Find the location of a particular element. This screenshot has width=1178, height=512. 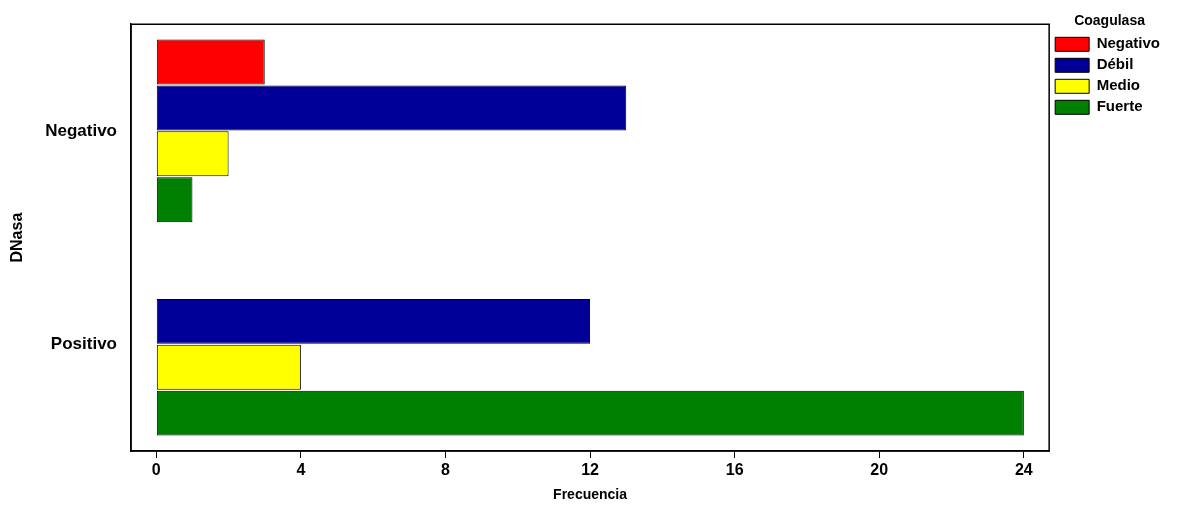

y-axis-title: DNasa is located at coordinates (17, 237).